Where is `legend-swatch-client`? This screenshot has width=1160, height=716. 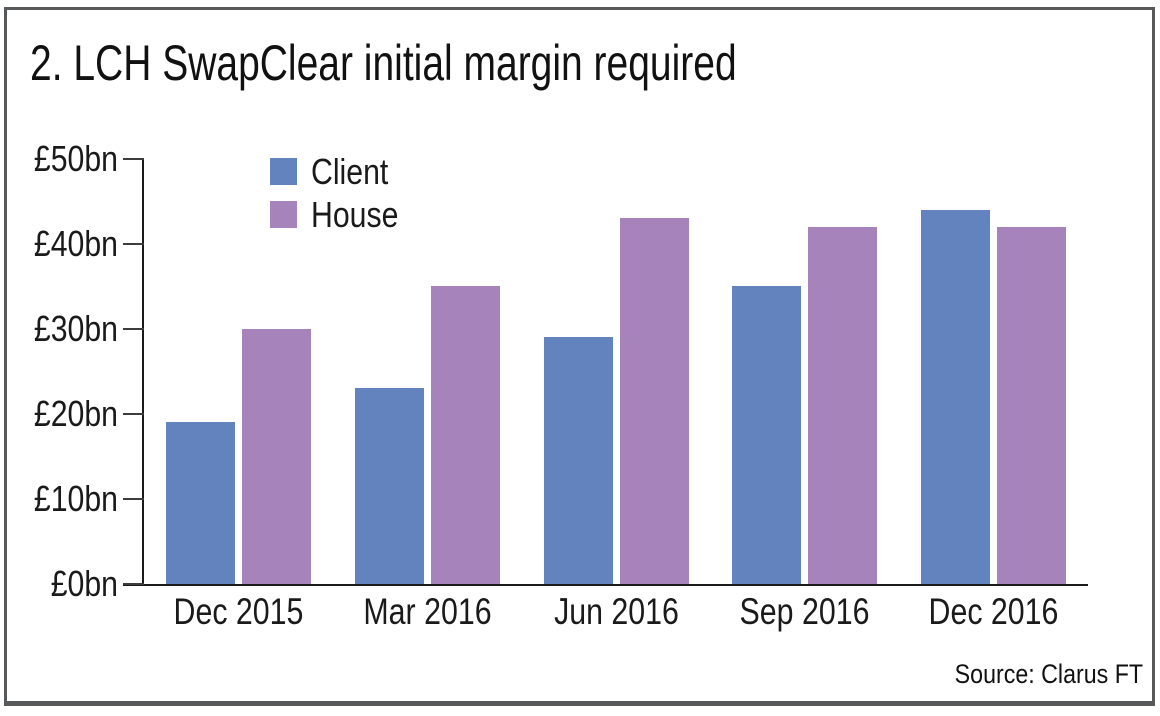 legend-swatch-client is located at coordinates (283, 171).